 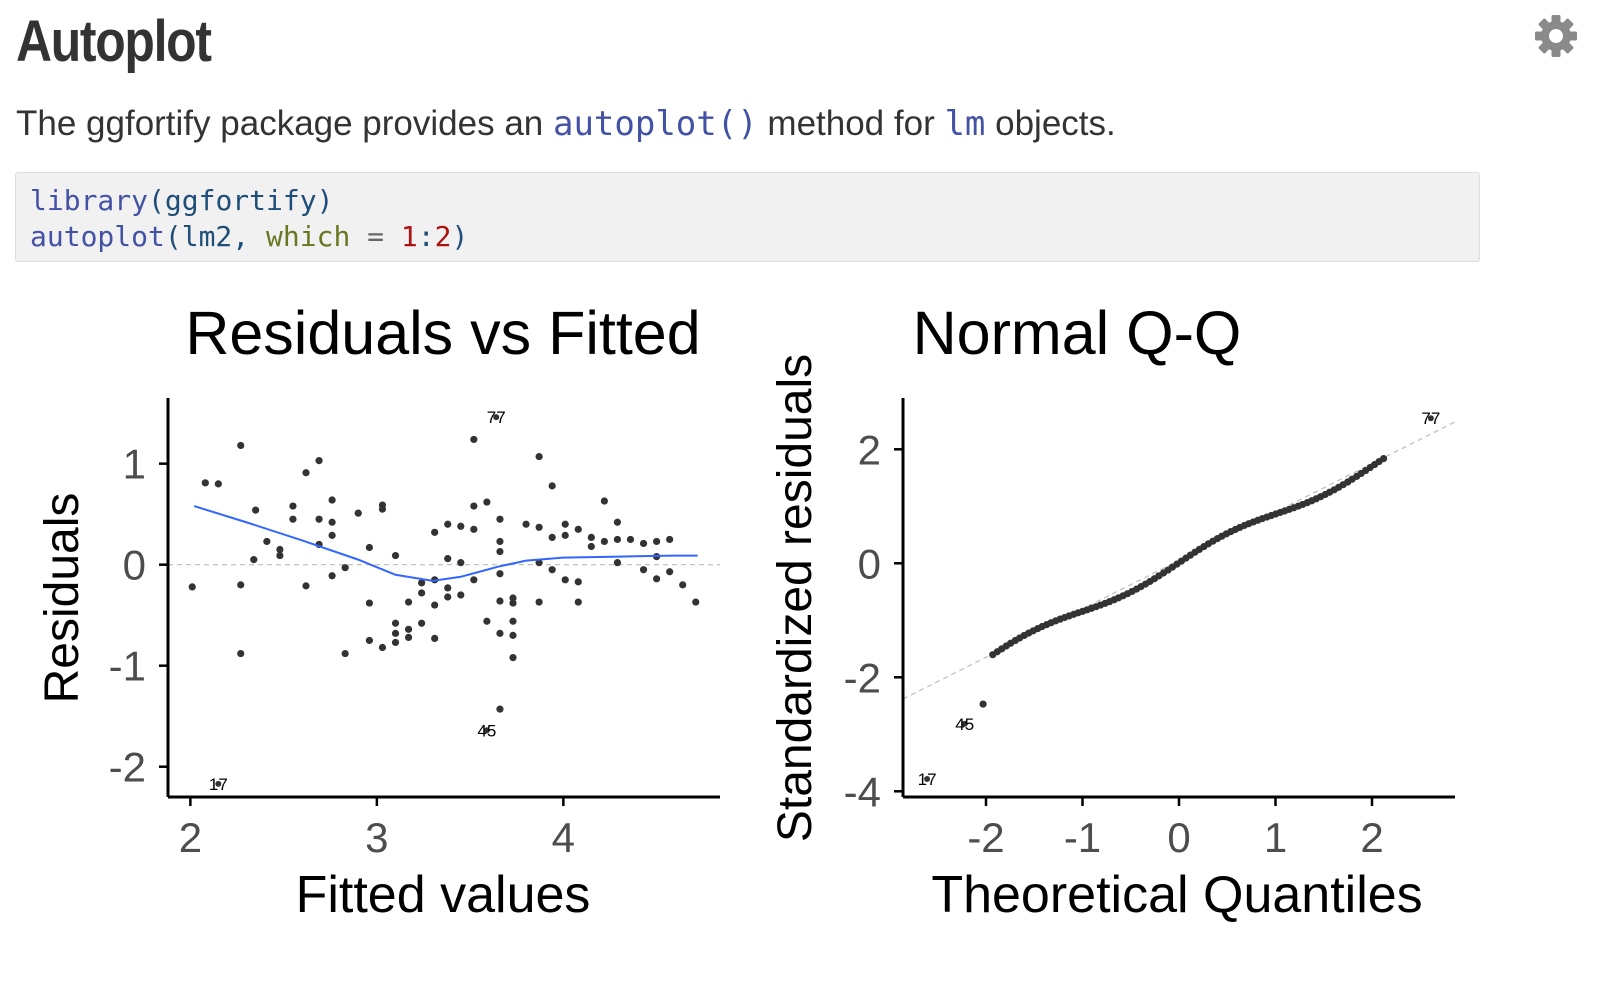 I want to click on code-args-1: (ggfortify), so click(x=241, y=200).